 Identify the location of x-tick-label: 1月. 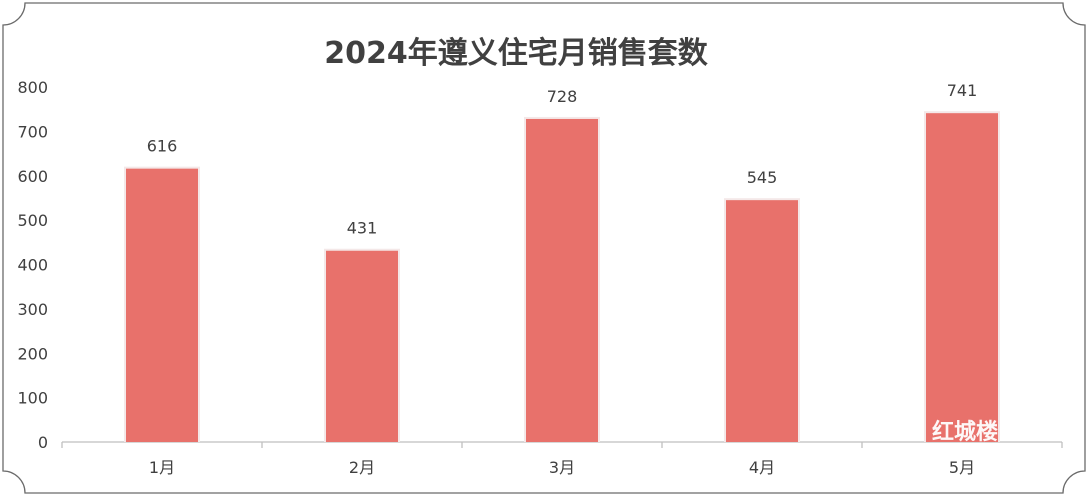
(162, 467).